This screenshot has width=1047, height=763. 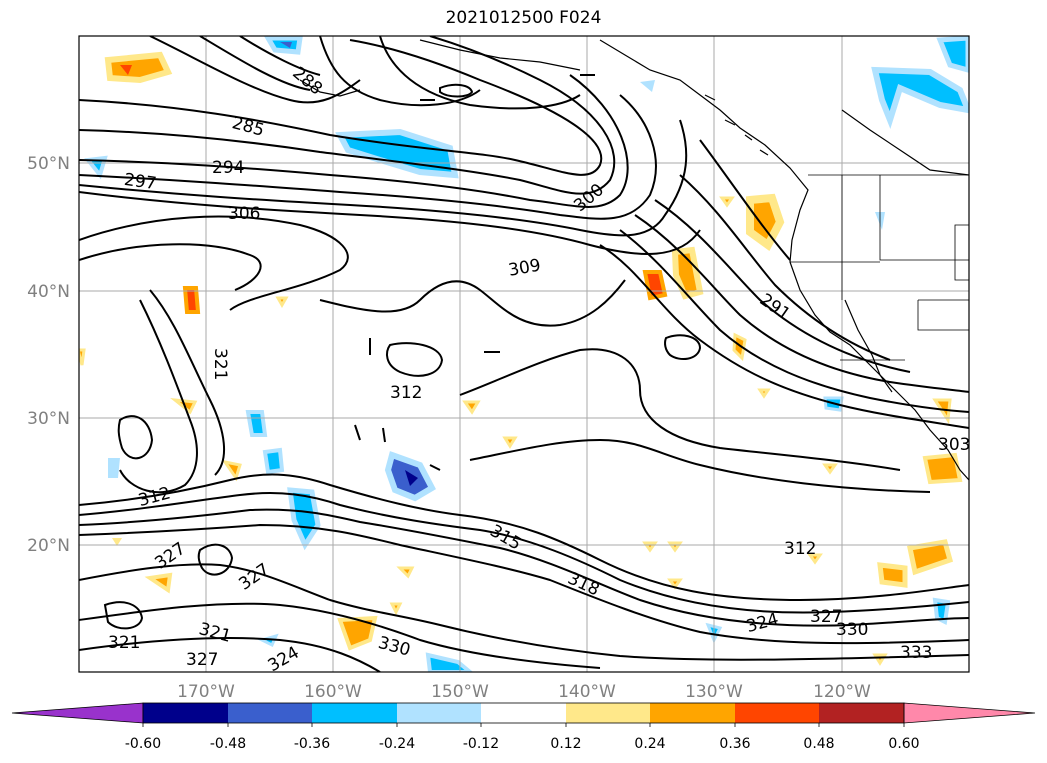 I want to click on colorbar-tick-label: 0.60, so click(x=903, y=744).